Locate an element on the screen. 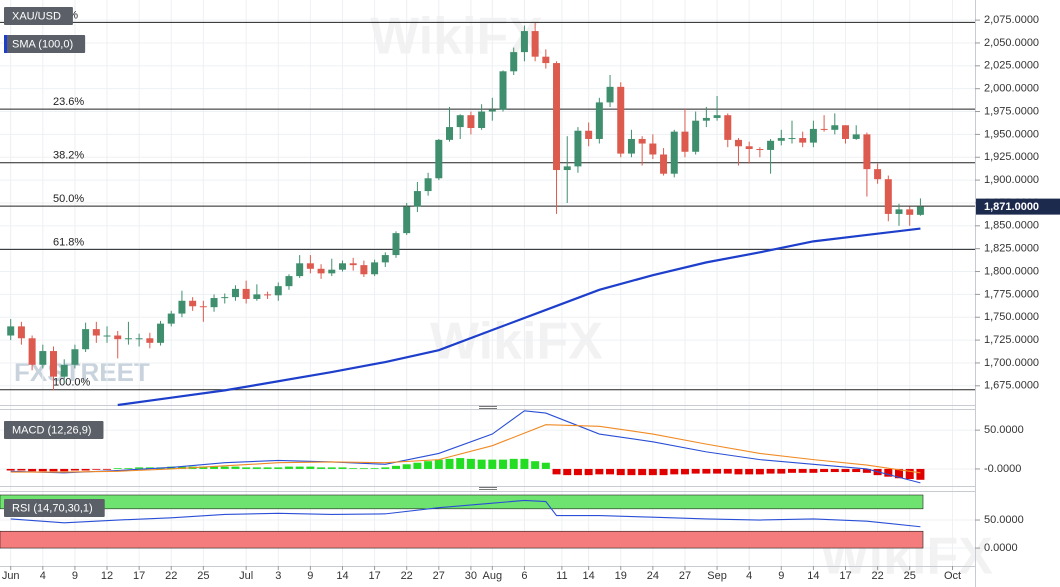 Image resolution: width=1060 pixels, height=587 pixels. panel-label: MACD (12,26,9) is located at coordinates (54, 430).